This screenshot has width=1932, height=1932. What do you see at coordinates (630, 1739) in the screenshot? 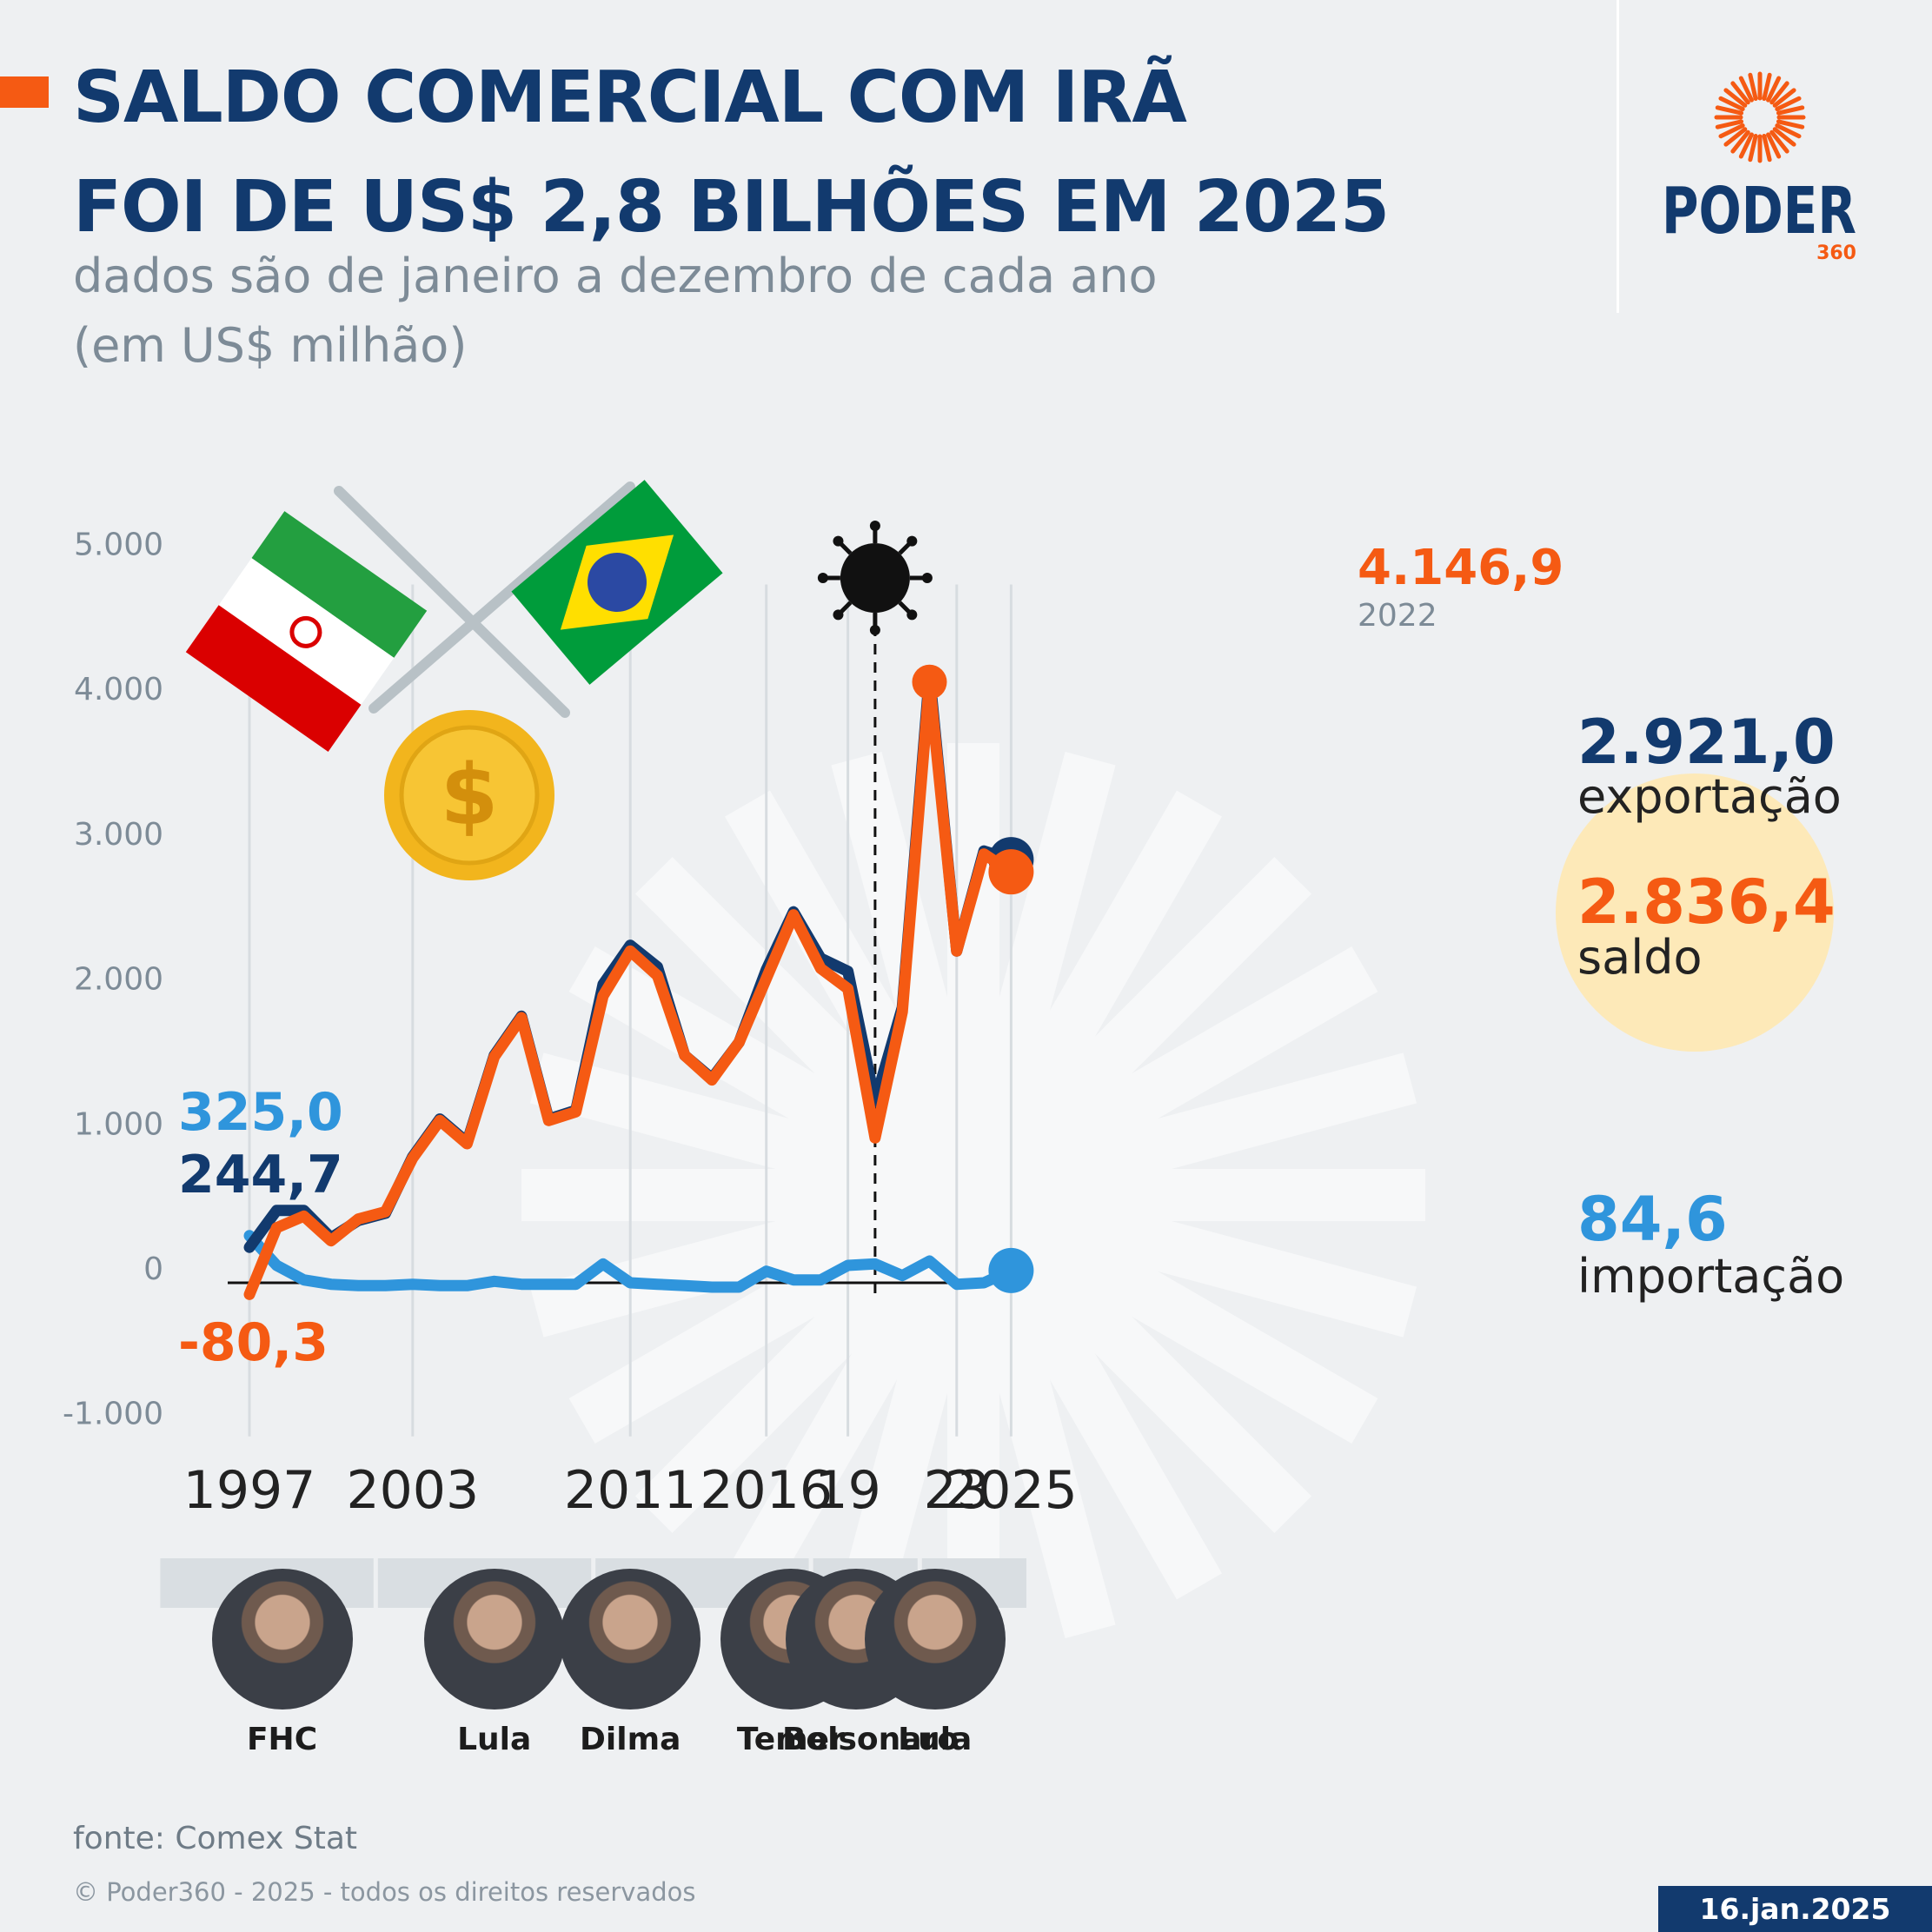
I see `president-name: Dilma` at bounding box center [630, 1739].